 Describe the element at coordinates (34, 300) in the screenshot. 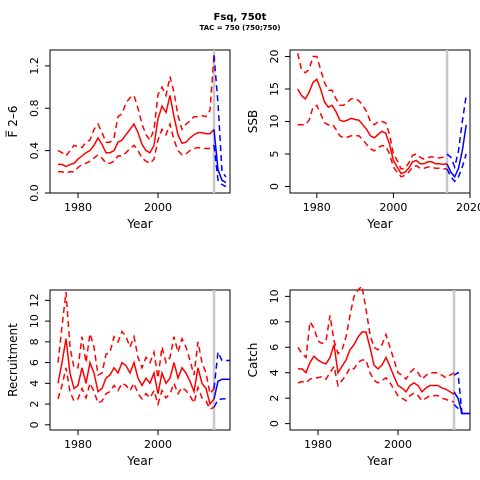

I see `y-tick-label: 12` at that location.